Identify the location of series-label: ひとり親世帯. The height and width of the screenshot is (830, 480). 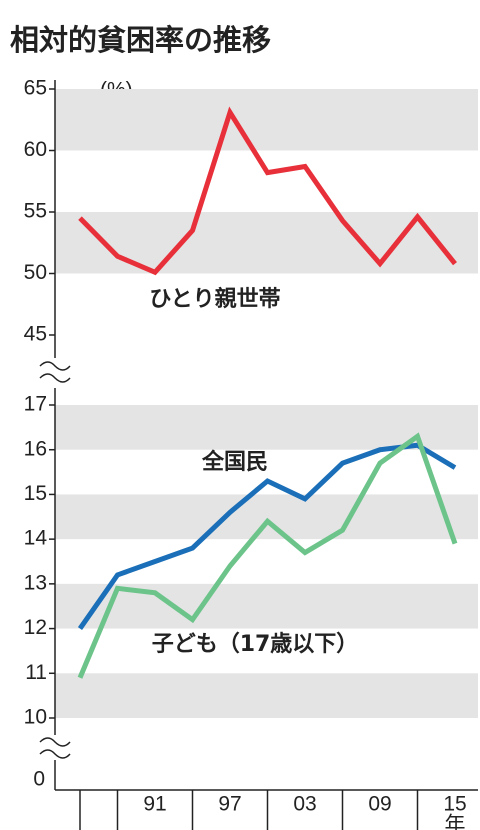
(214, 299).